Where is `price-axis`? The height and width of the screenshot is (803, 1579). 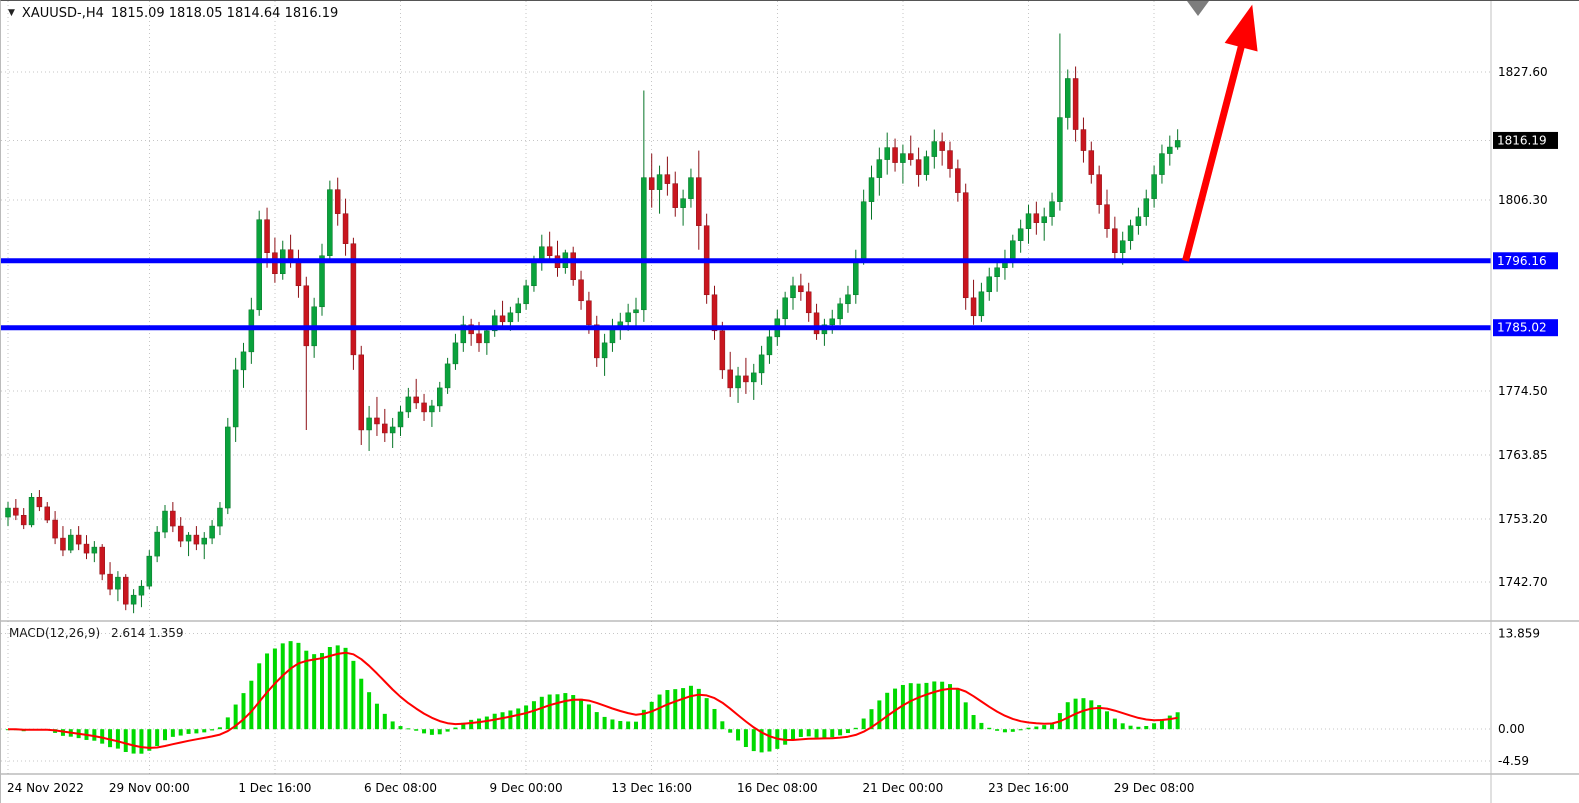
price-axis is located at coordinates (1535, 387).